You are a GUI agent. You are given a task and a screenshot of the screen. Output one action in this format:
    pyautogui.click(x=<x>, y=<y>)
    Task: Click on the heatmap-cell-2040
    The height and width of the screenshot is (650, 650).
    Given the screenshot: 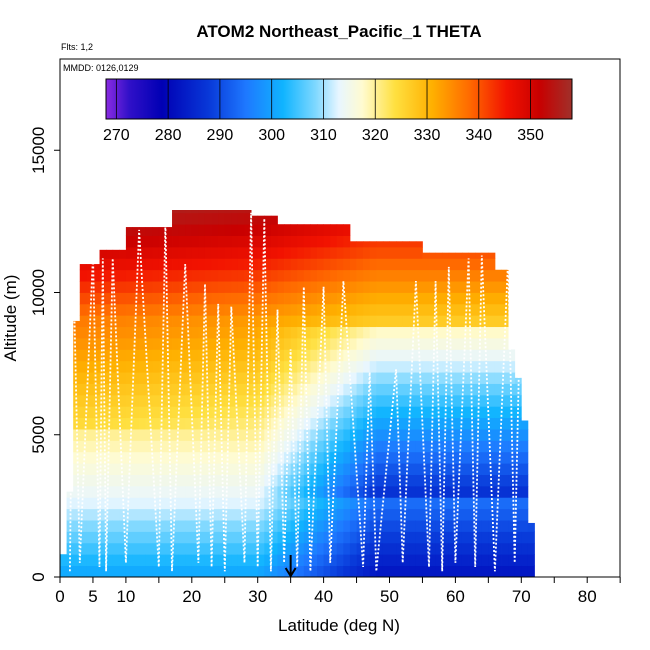 What is the action you would take?
    pyautogui.click(x=518, y=548)
    